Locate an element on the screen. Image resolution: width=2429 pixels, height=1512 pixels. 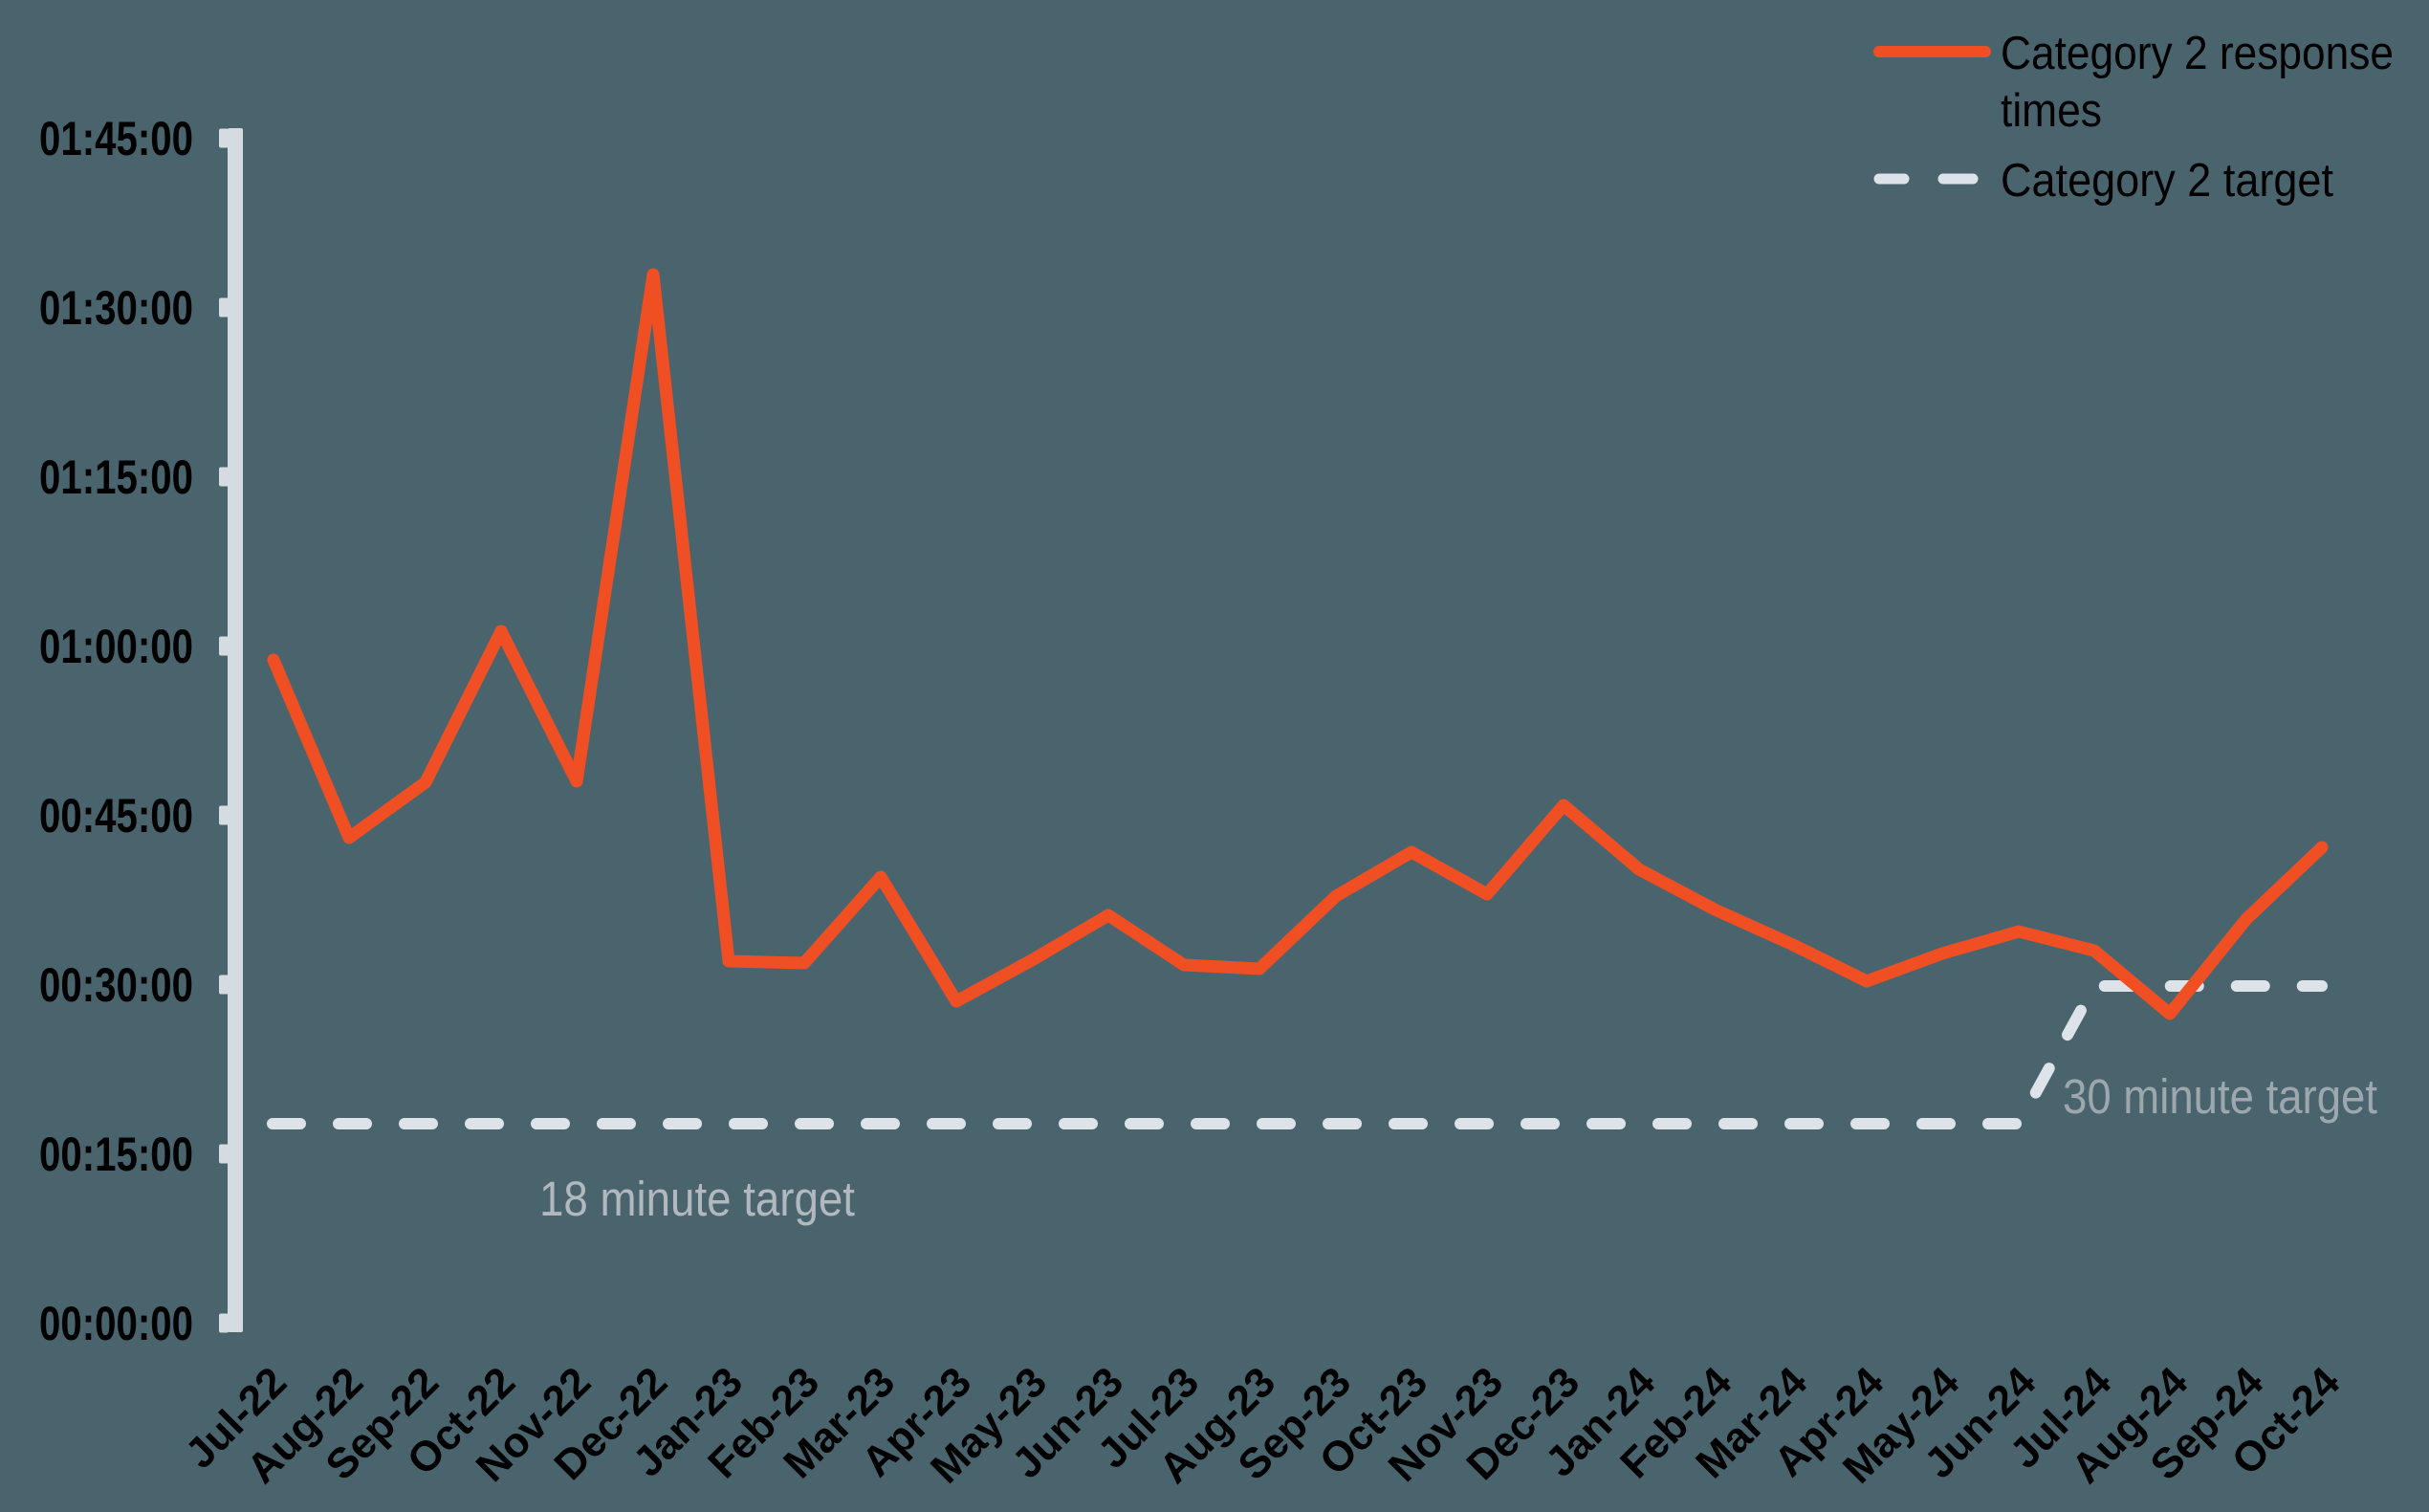
svg-text: 01:00:00 is located at coordinates (116, 646).